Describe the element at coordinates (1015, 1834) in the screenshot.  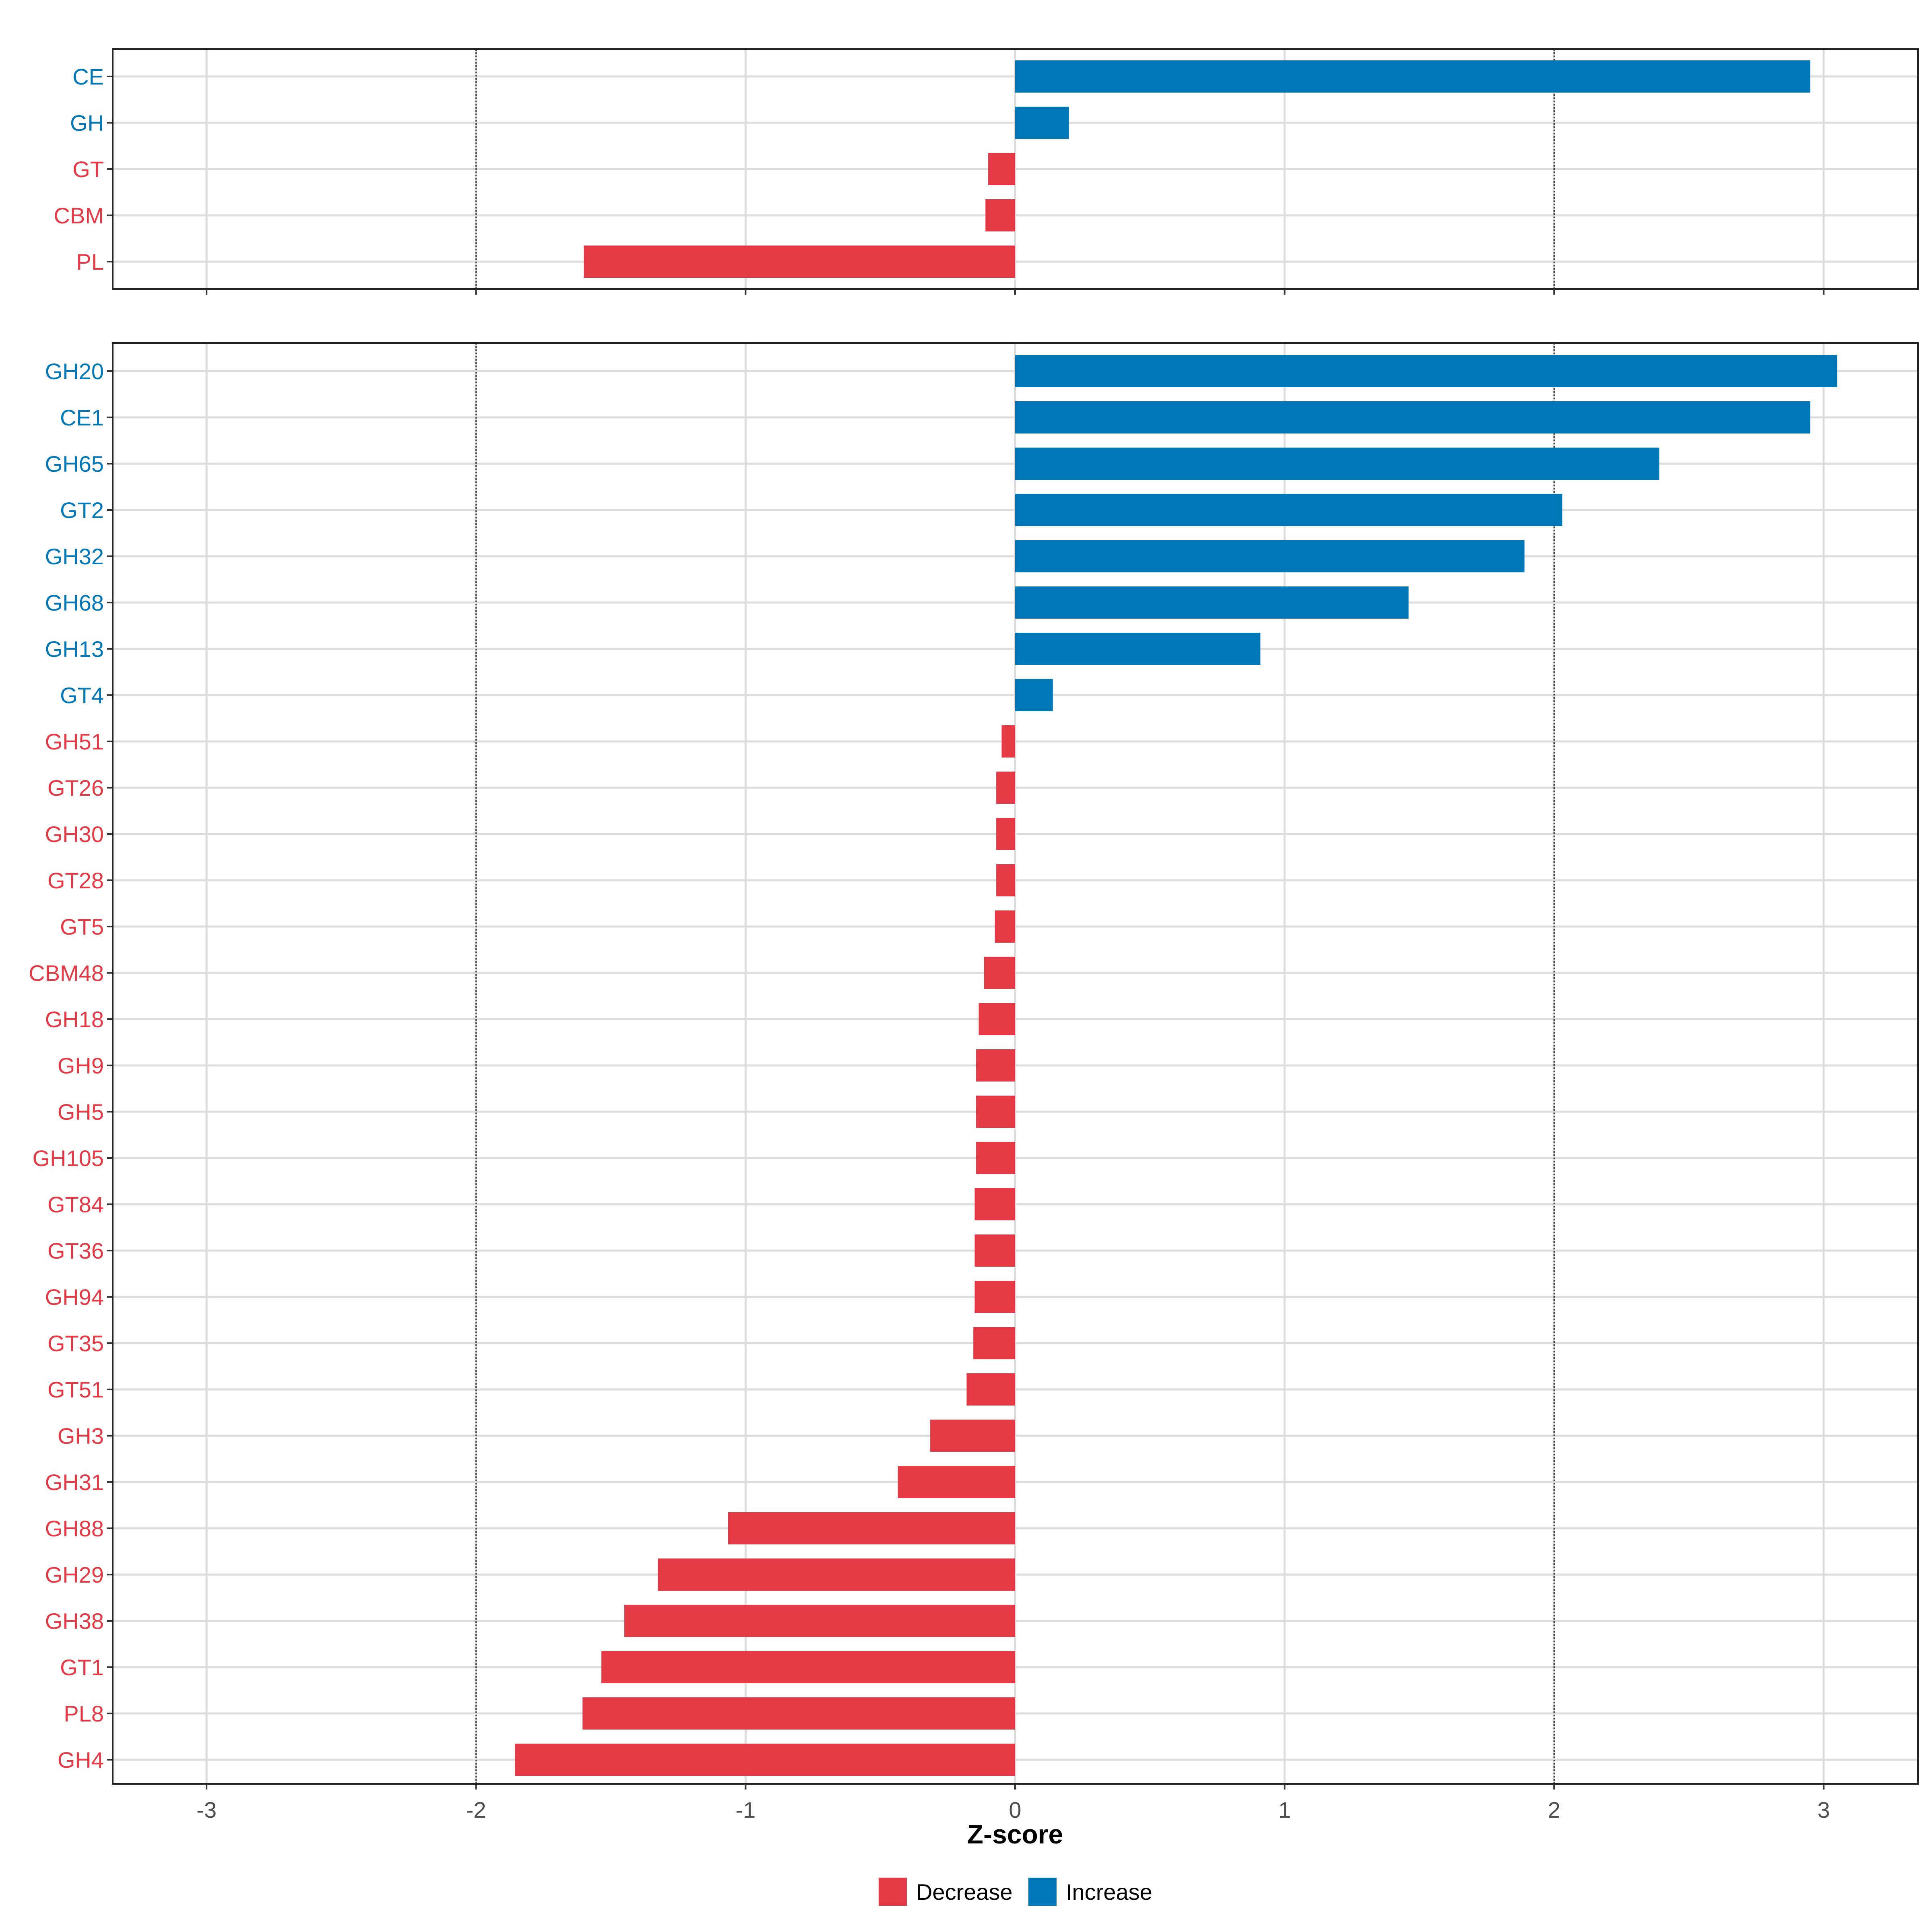
I see `x-axis-title: Z-score` at that location.